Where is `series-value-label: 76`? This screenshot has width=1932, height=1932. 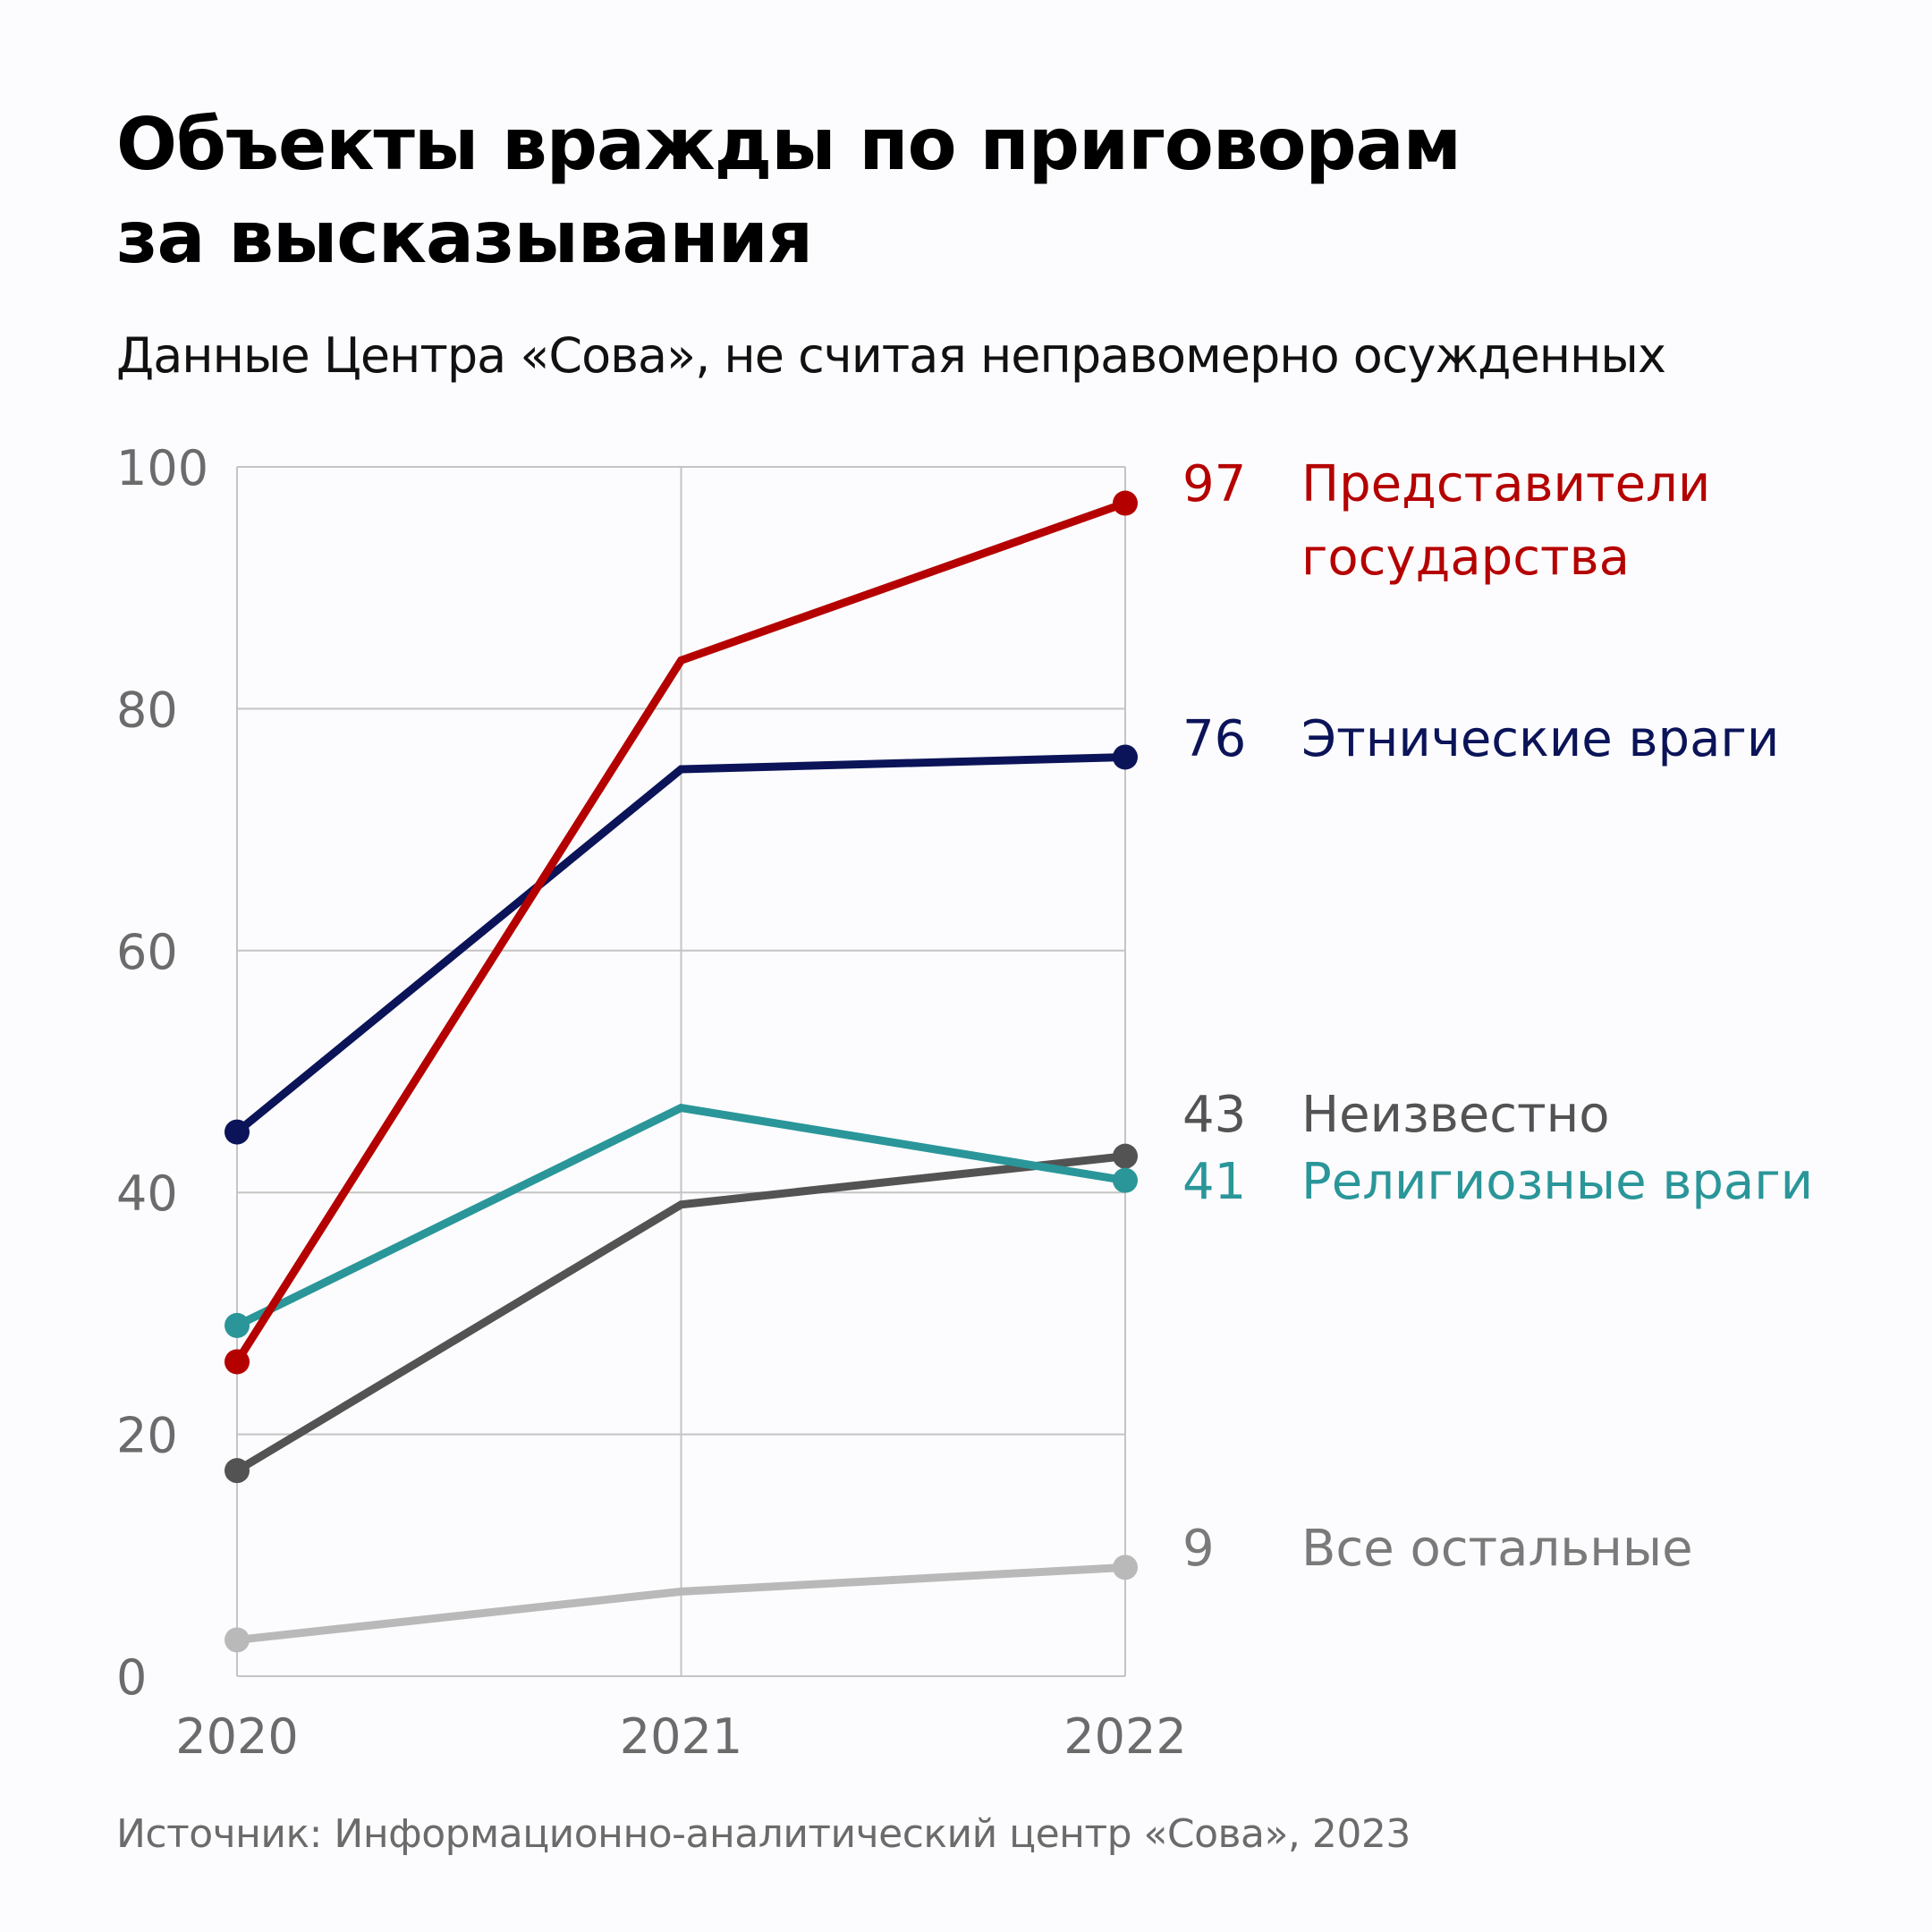
series-value-label: 76 is located at coordinates (1214, 739).